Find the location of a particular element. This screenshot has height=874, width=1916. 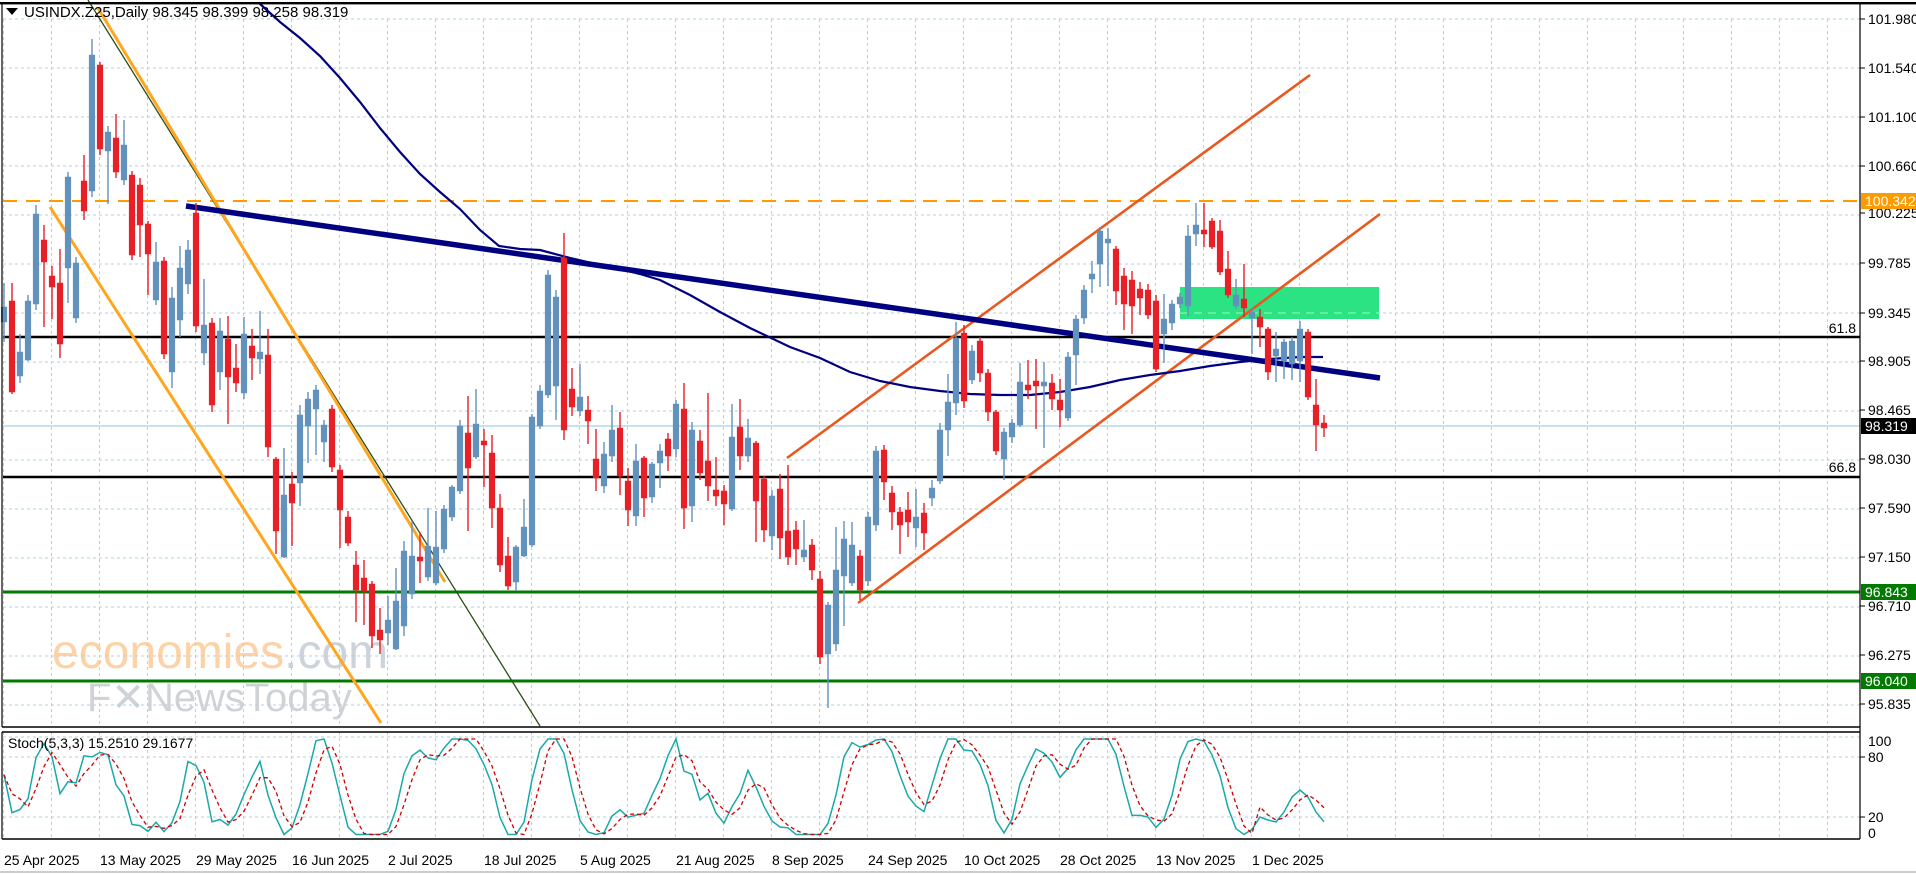

svg-text: 100 is located at coordinates (1880, 741).